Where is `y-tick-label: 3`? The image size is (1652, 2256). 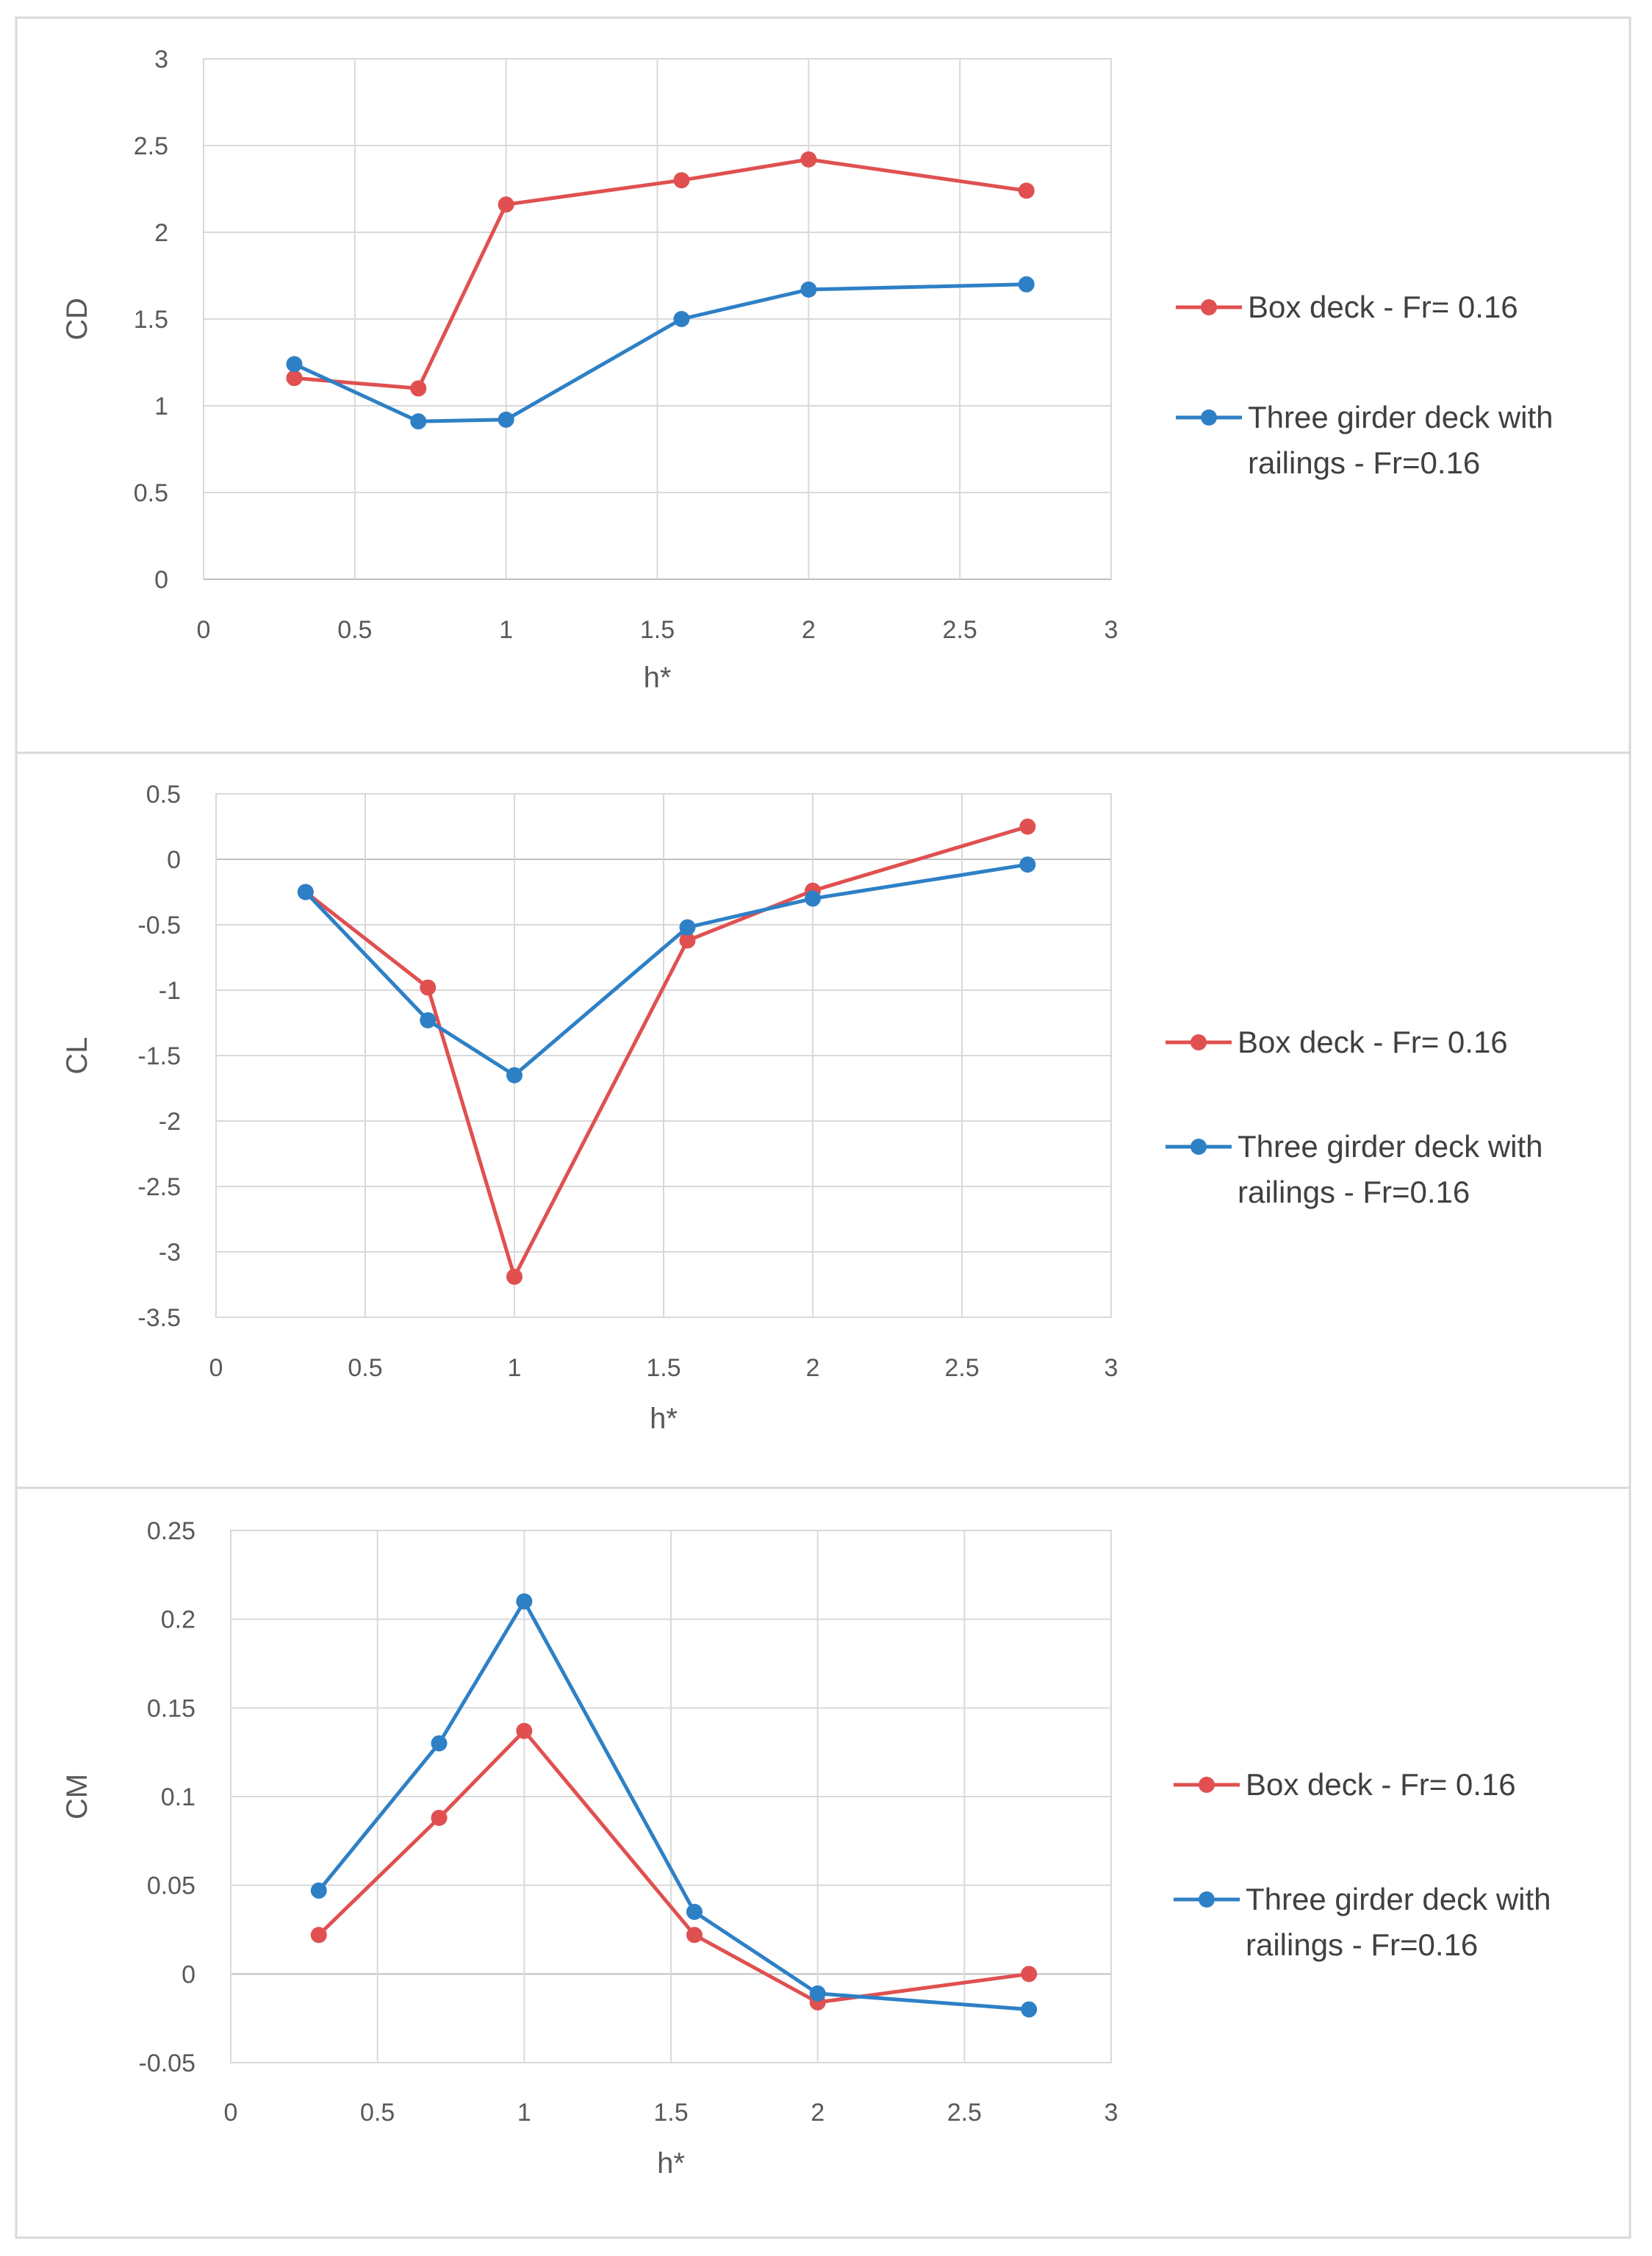
y-tick-label: 3 is located at coordinates (161, 60).